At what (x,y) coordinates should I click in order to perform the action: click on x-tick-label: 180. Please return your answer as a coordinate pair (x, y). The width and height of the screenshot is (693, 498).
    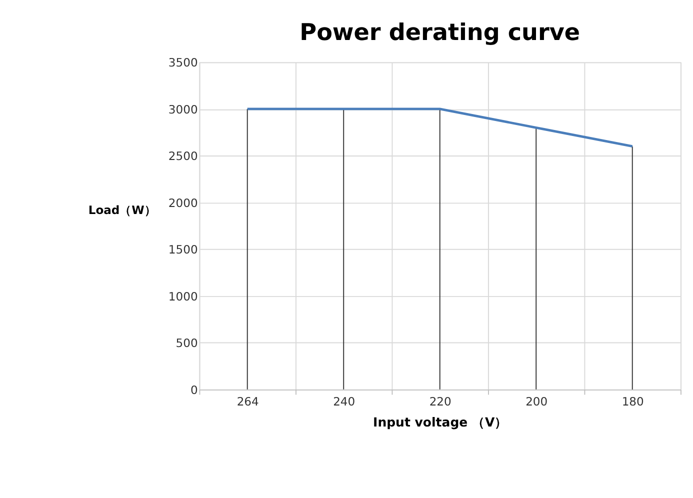
    Looking at the image, I should click on (633, 401).